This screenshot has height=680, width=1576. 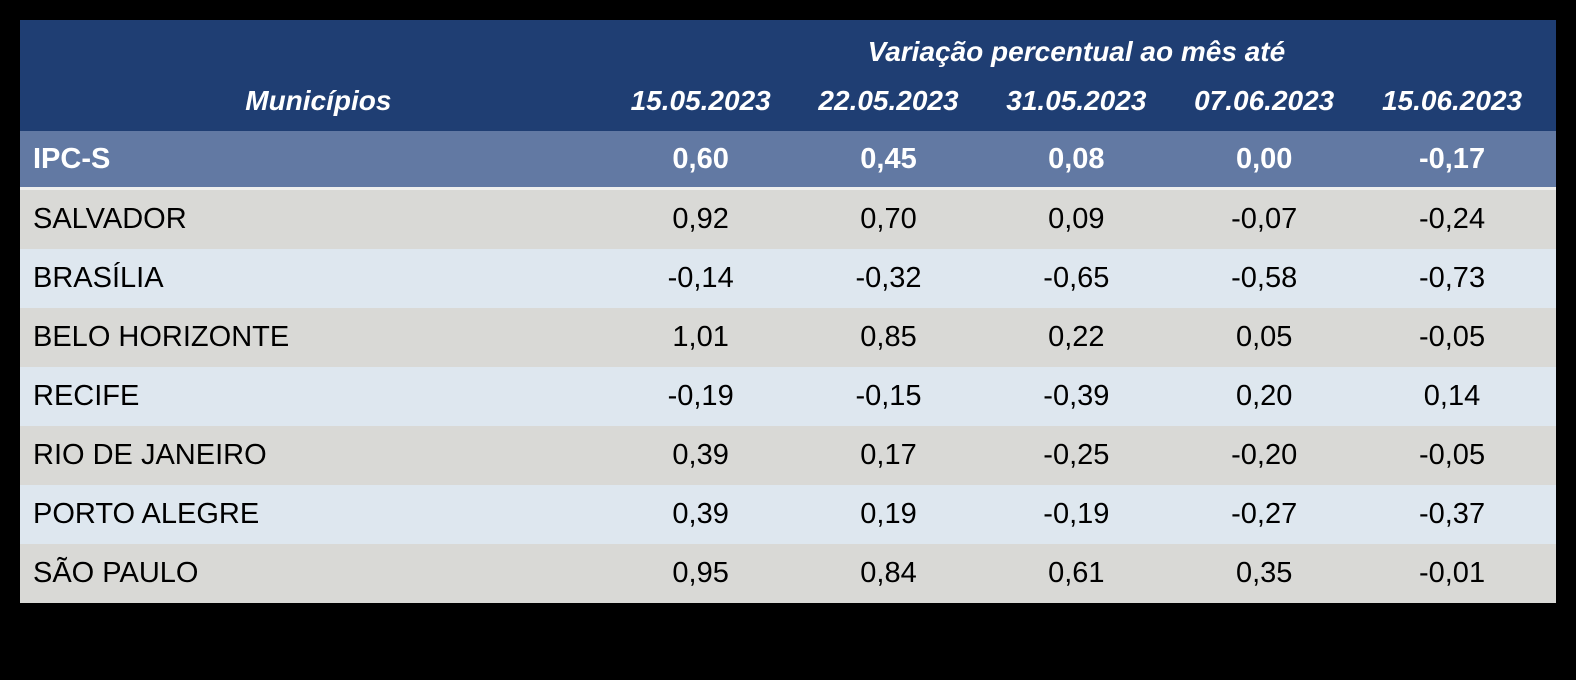 What do you see at coordinates (888, 158) in the screenshot?
I see `summary-cell: 0,45` at bounding box center [888, 158].